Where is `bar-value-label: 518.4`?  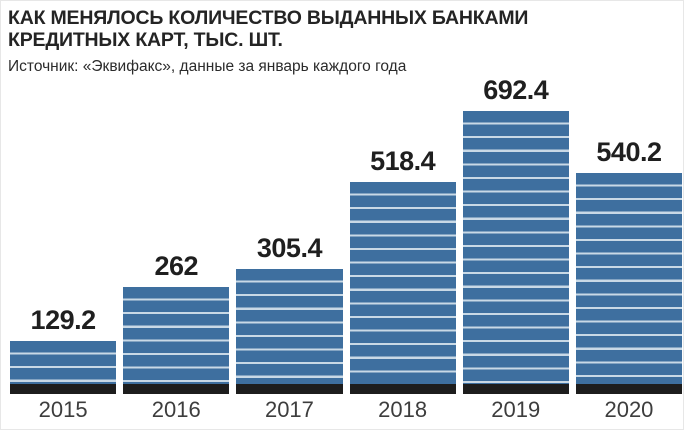
bar-value-label: 518.4 is located at coordinates (403, 161).